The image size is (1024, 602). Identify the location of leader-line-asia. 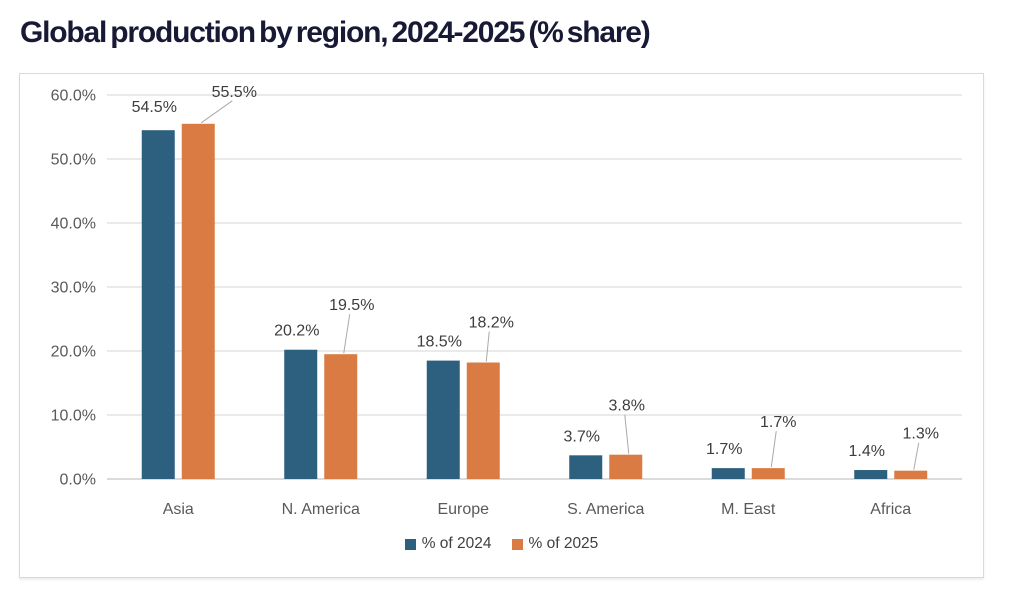
(216, 112).